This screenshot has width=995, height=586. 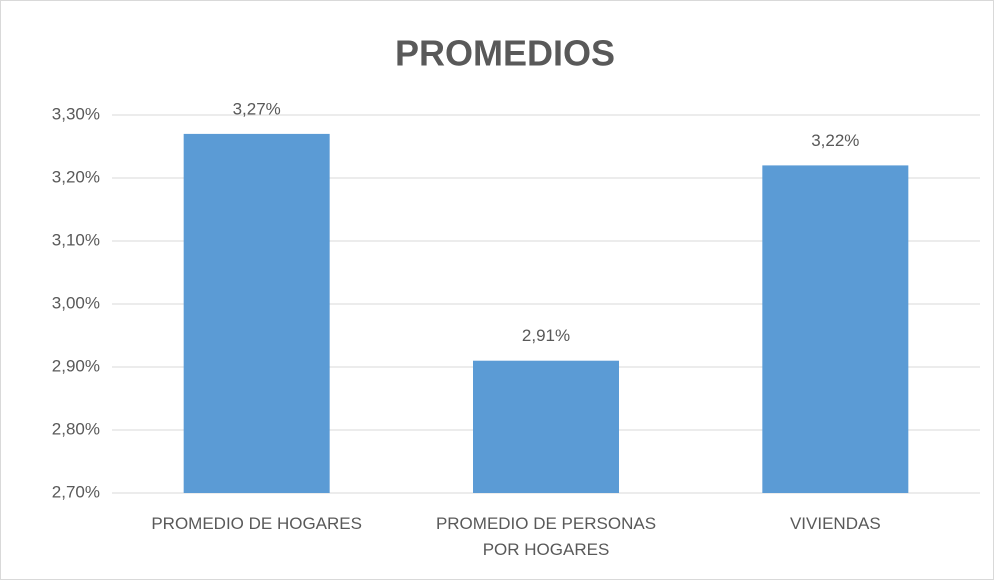 What do you see at coordinates (546, 335) in the screenshot?
I see `value-label: 2,91%` at bounding box center [546, 335].